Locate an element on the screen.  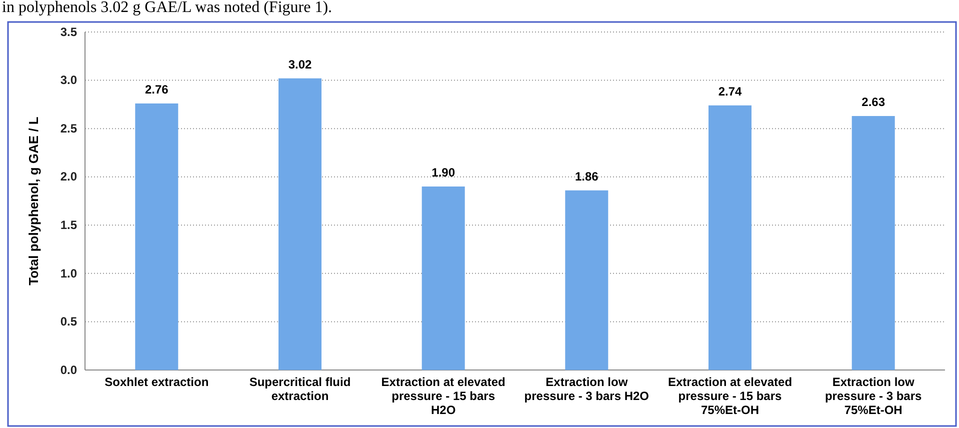
data-label: 1.86 is located at coordinates (586, 176).